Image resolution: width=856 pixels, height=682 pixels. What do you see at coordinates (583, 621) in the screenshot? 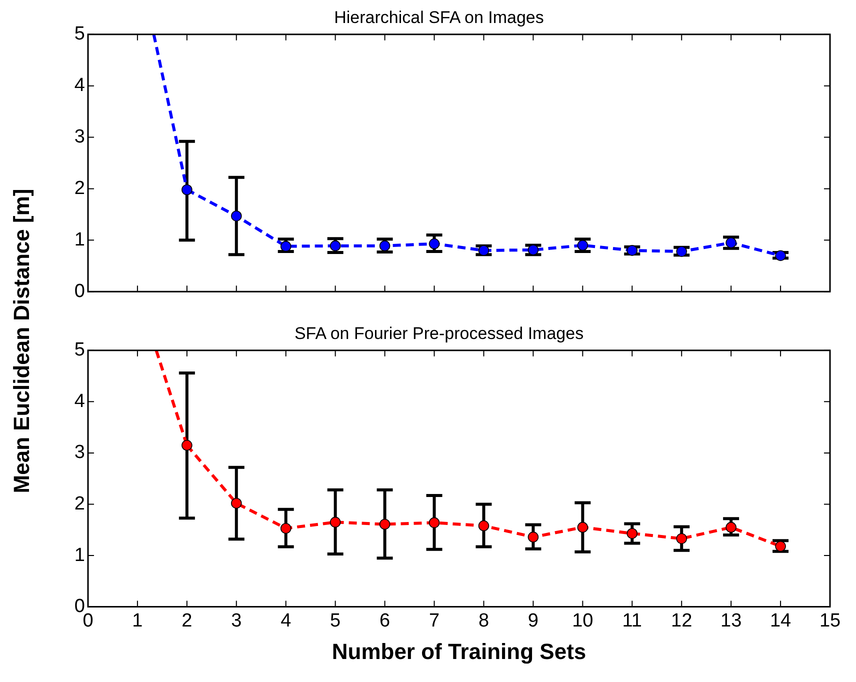
I see `x-tick-label: 10` at bounding box center [583, 621].